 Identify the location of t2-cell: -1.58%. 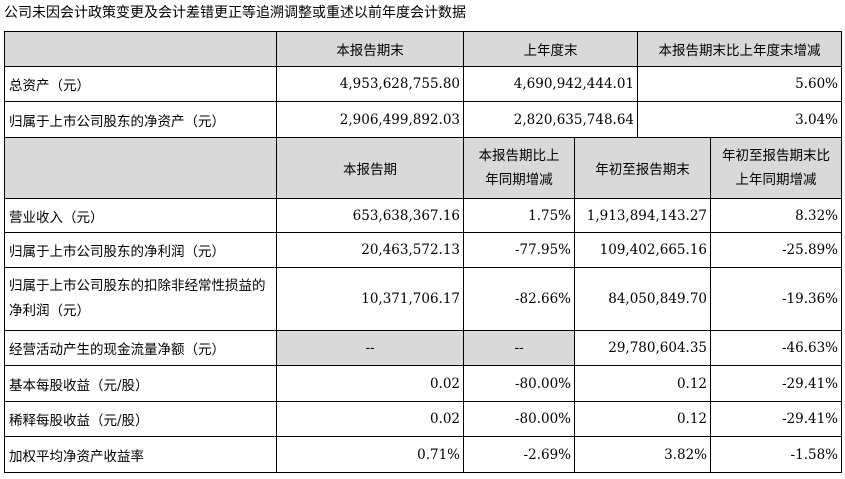
(776, 454).